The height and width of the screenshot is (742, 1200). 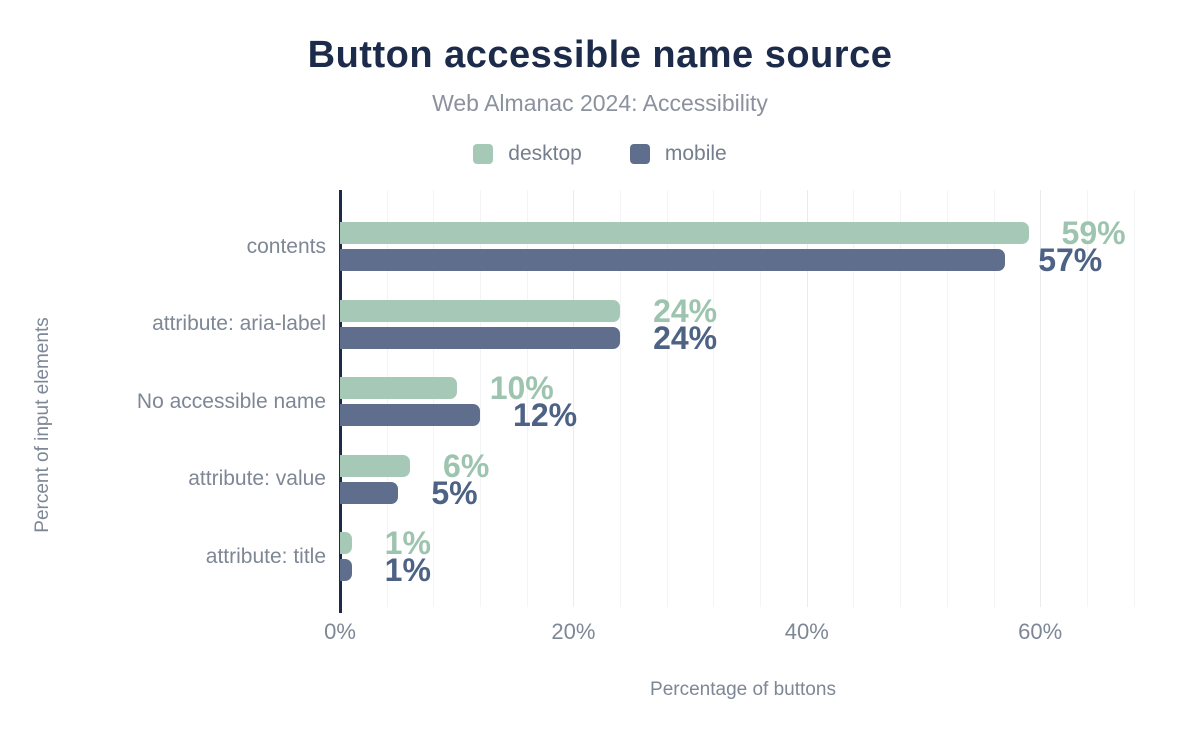 I want to click on category-label: attribute: title, so click(x=265, y=556).